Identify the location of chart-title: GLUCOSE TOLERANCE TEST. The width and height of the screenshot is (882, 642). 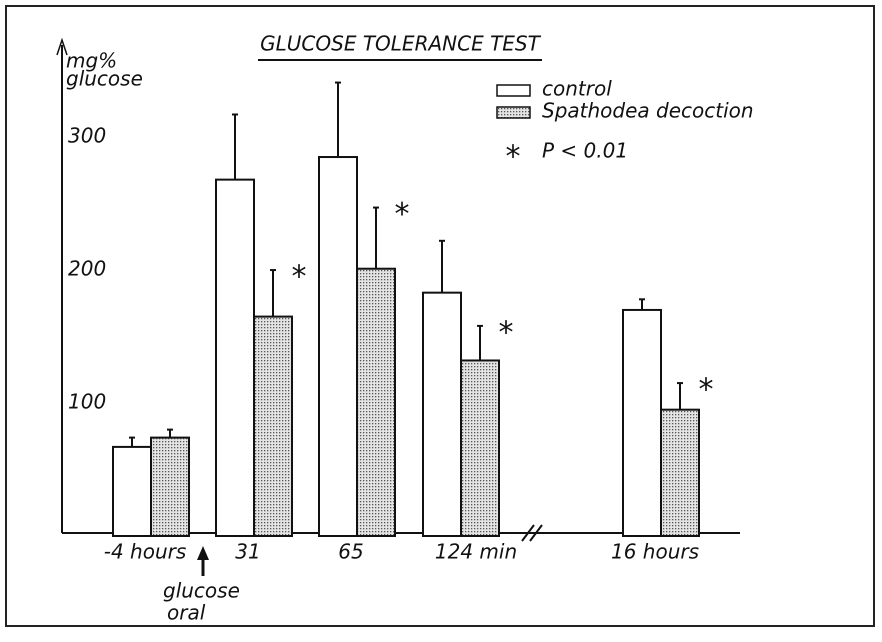
(400, 44).